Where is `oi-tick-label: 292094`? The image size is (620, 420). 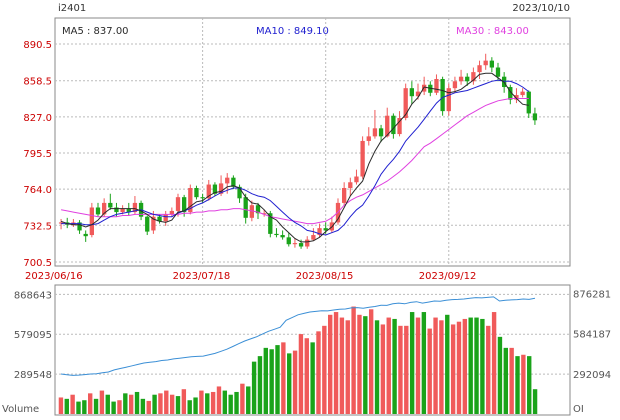
oi-tick-label: 292094 is located at coordinates (592, 375).